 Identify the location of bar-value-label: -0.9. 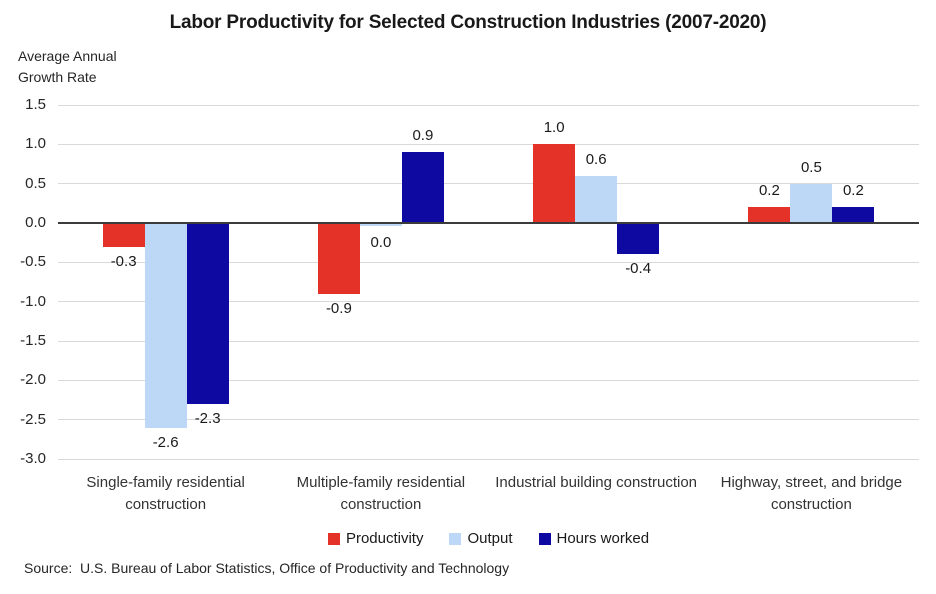
(338, 308).